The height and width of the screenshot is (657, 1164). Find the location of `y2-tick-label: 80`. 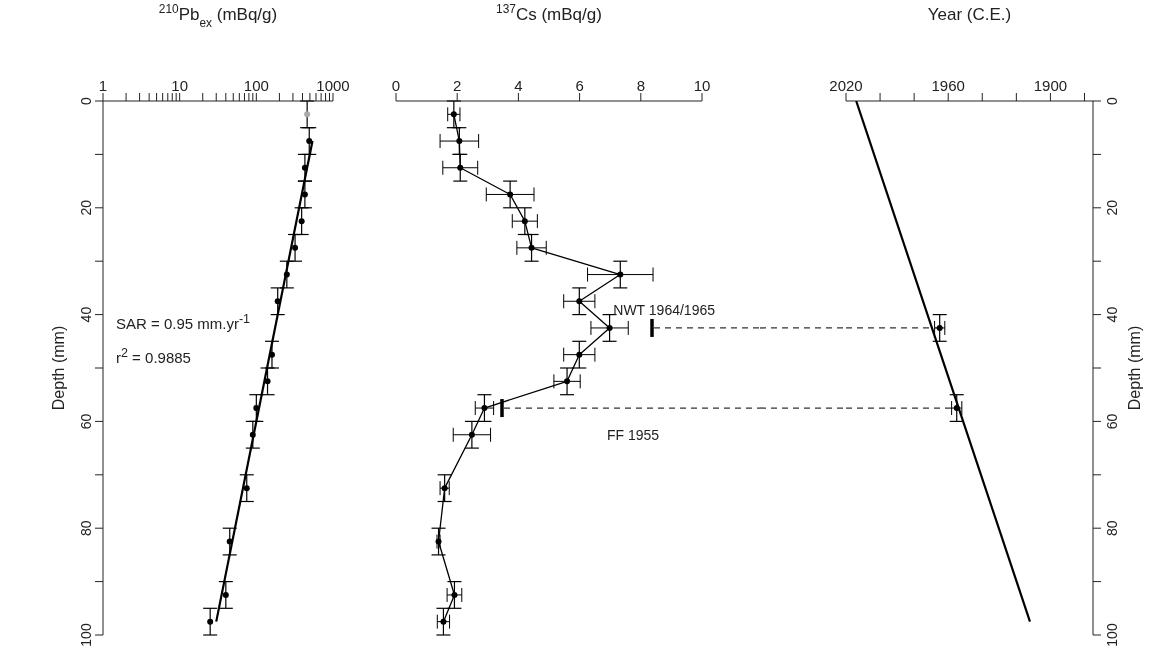

y2-tick-label: 80 is located at coordinates (1112, 528).